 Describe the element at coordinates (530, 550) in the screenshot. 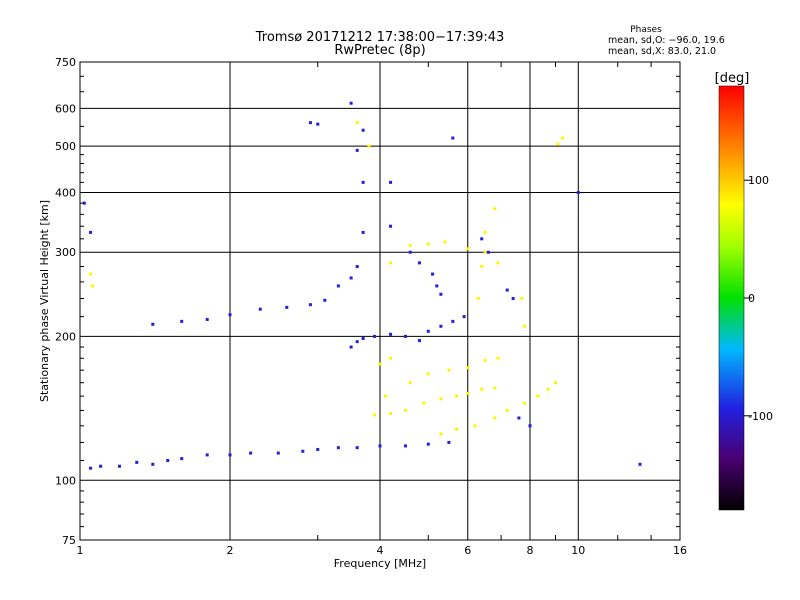

I see `x-tick-label: 8` at that location.